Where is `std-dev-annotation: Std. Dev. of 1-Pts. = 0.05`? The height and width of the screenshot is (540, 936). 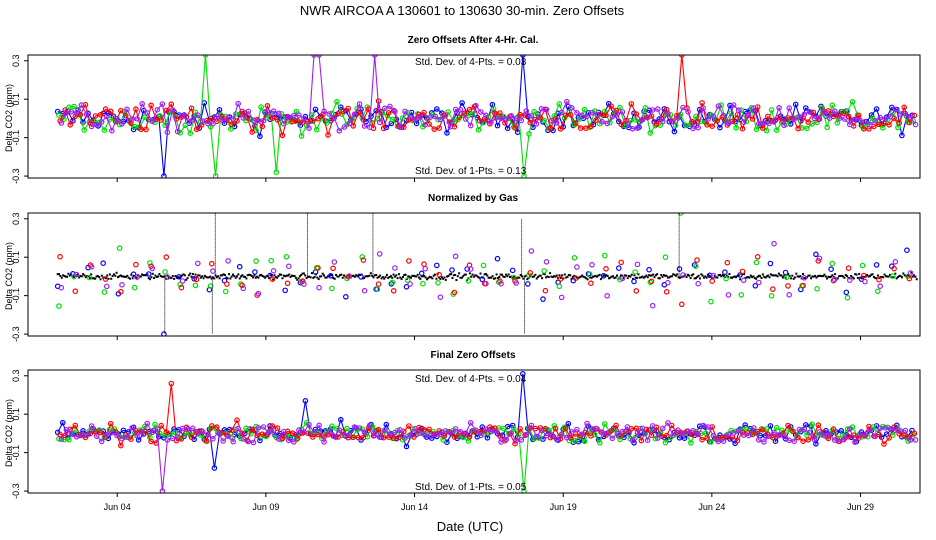
std-dev-annotation: Std. Dev. of 1-Pts. = 0.05 is located at coordinates (471, 487).